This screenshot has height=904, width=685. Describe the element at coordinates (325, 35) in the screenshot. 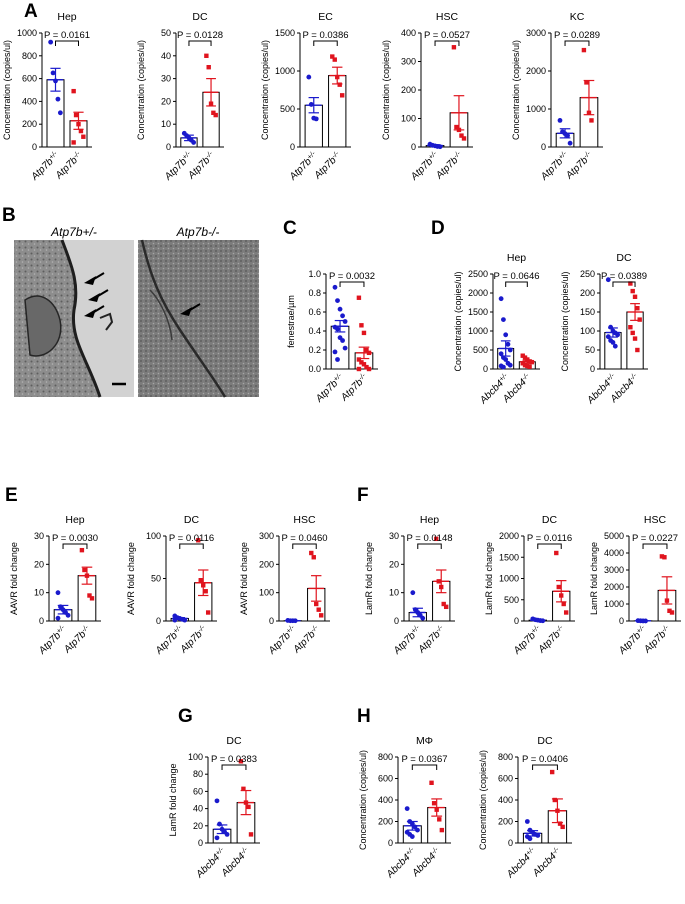

I see `p-value-label: P = 0.0386` at that location.